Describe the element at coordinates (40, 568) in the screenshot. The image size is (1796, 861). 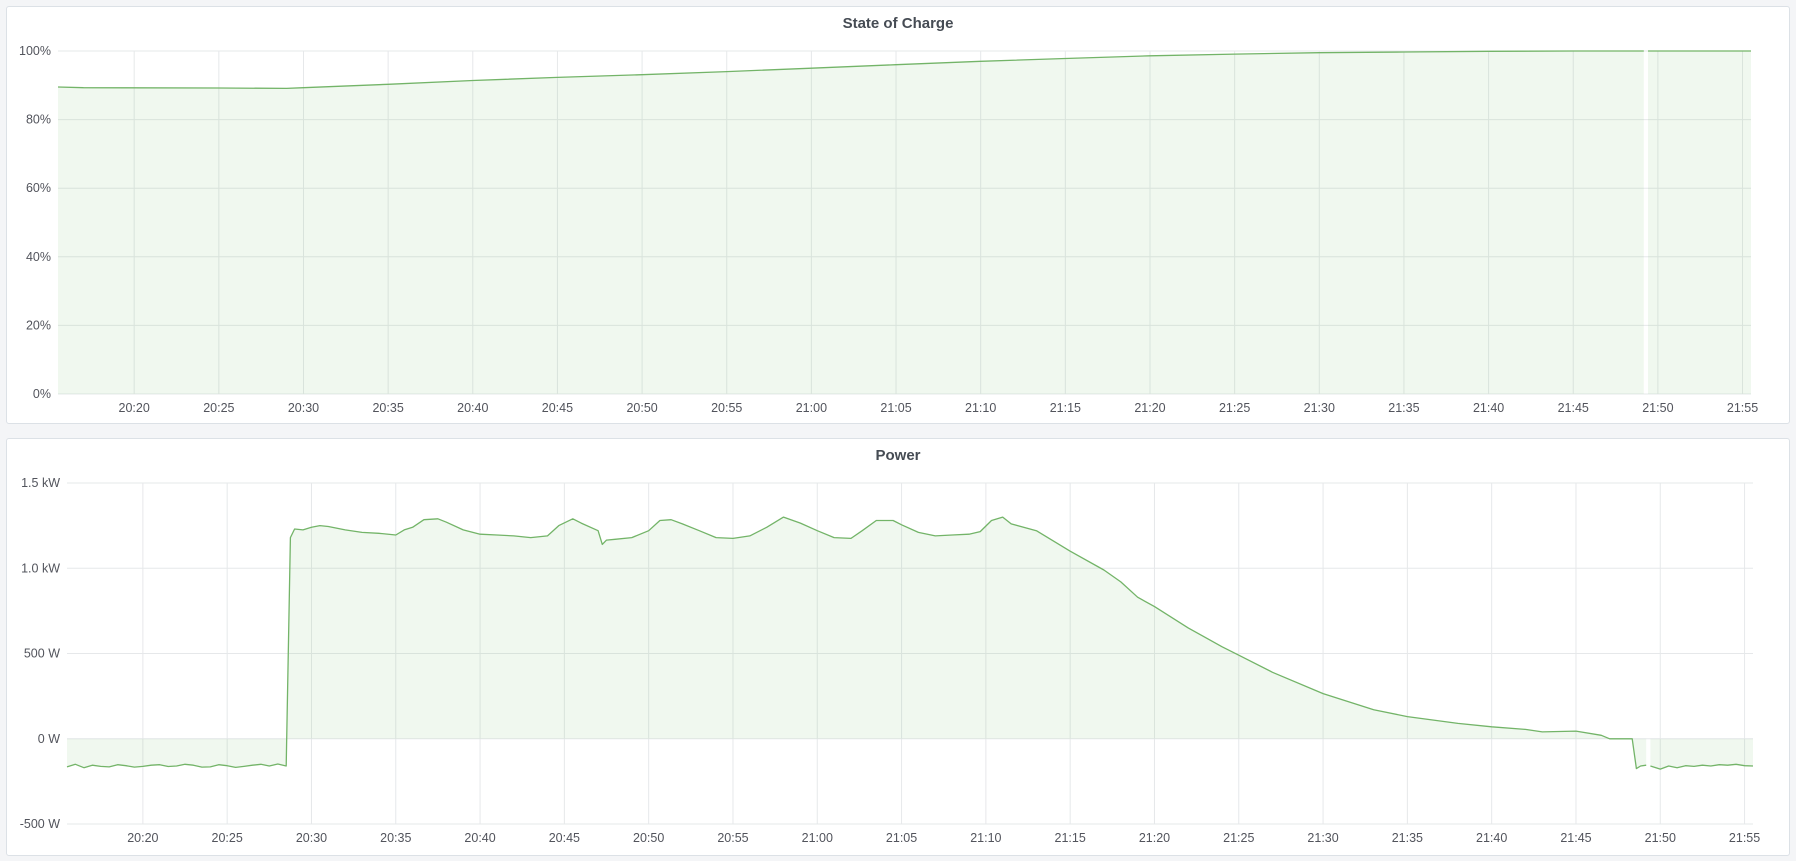
I see `y-tick-label: 1.0 kW` at that location.